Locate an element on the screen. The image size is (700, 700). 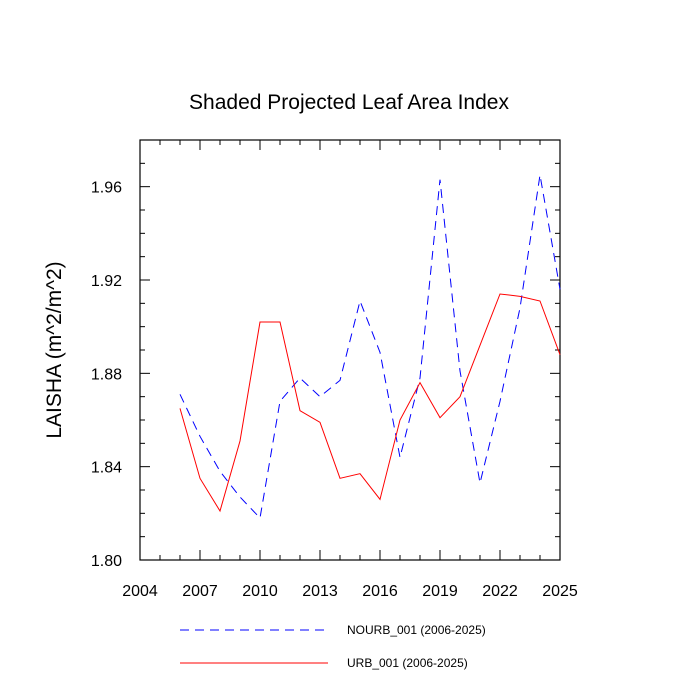
legend: NOURB_001 (2006-2025) URB_001 (2006-2025) is located at coordinates (333, 646).